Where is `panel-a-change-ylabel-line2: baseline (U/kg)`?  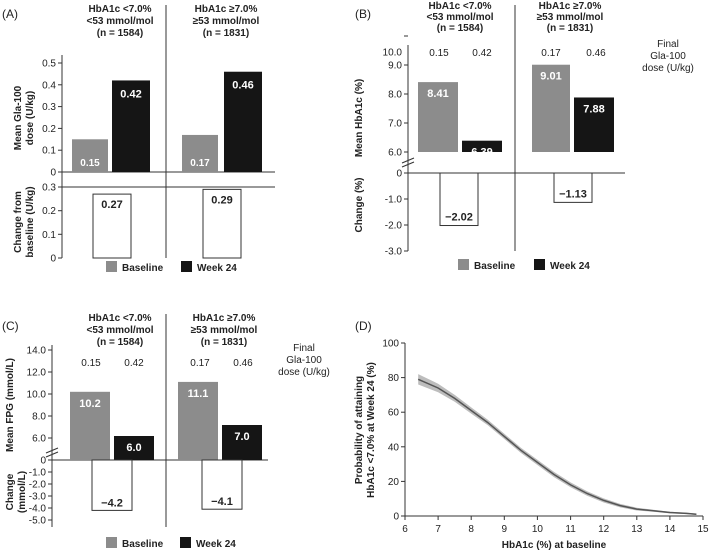
panel-a-change-ylabel-line2: baseline (U/kg) is located at coordinates (30, 221).